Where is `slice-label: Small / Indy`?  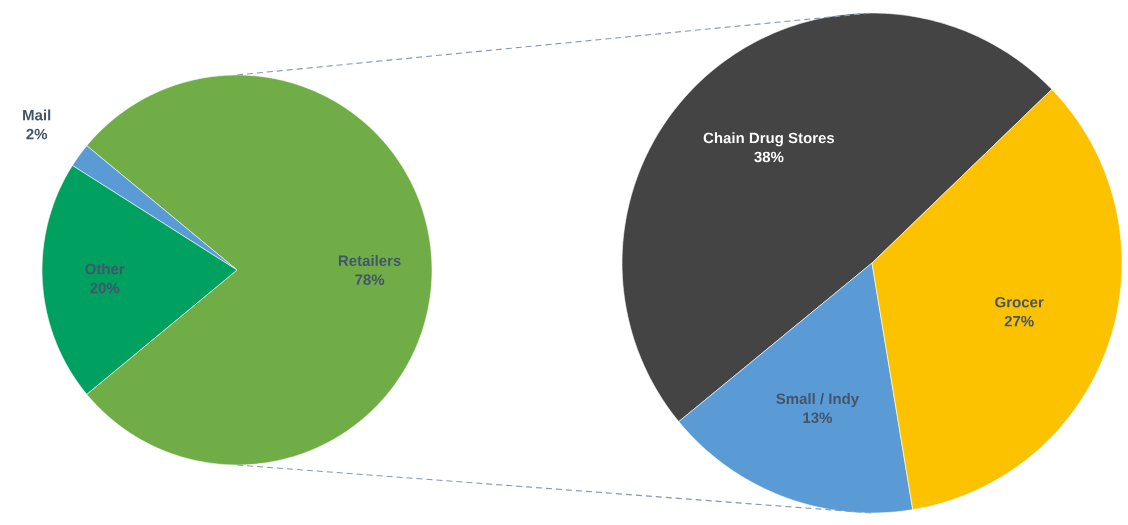 slice-label: Small / Indy is located at coordinates (818, 400).